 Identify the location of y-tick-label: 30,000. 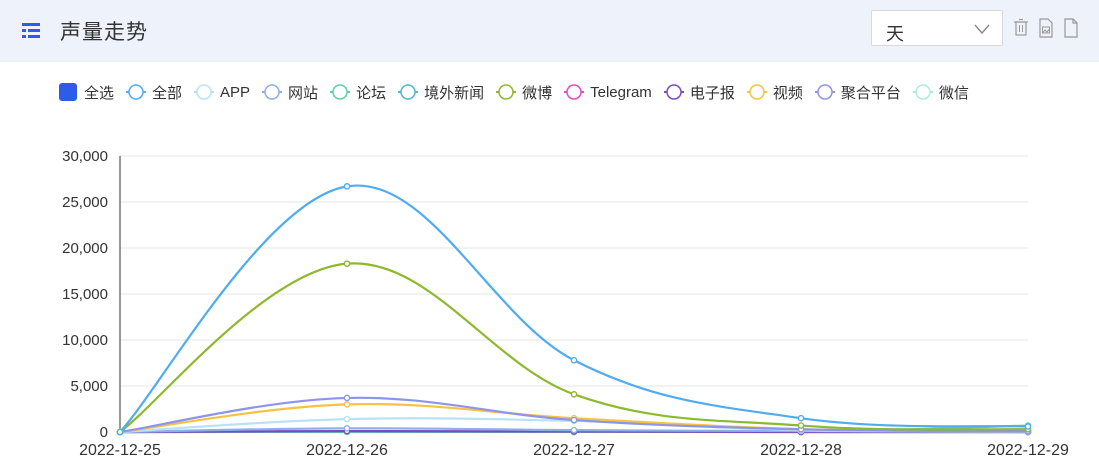
(85, 156).